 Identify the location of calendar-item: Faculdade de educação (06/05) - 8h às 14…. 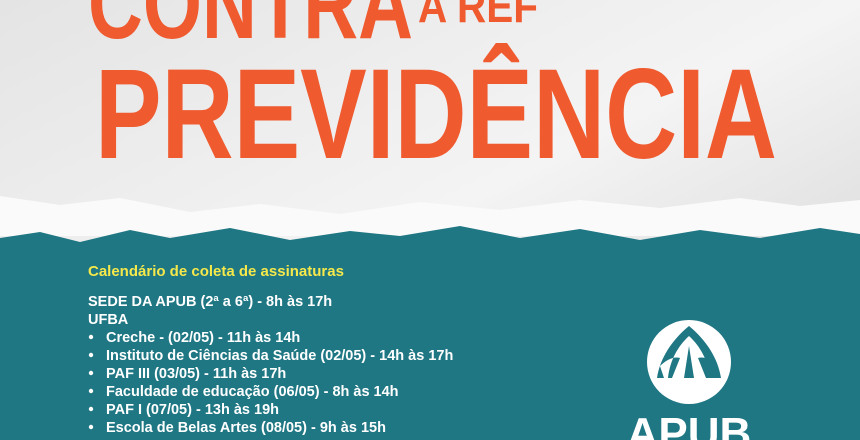
(252, 392).